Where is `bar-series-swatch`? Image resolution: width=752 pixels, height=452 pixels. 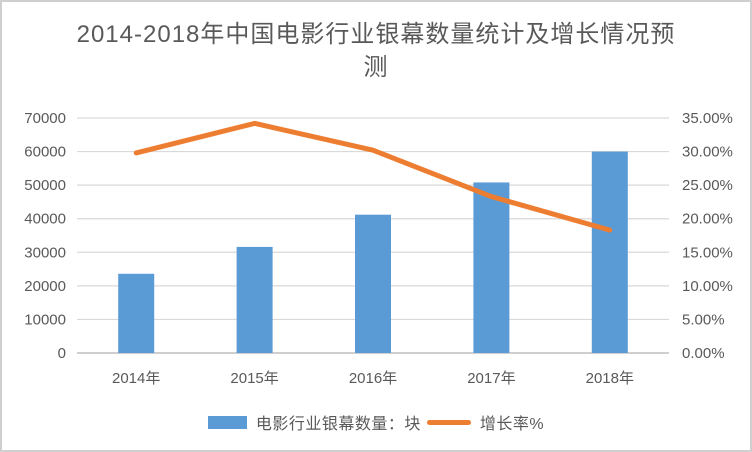 bar-series-swatch is located at coordinates (227, 422).